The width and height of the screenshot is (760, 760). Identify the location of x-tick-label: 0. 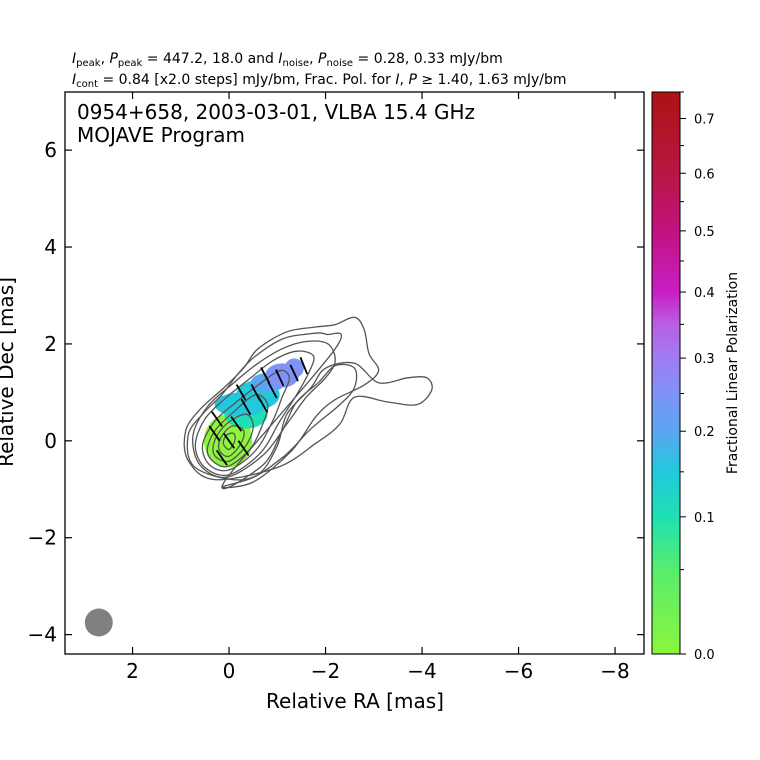
(229, 671).